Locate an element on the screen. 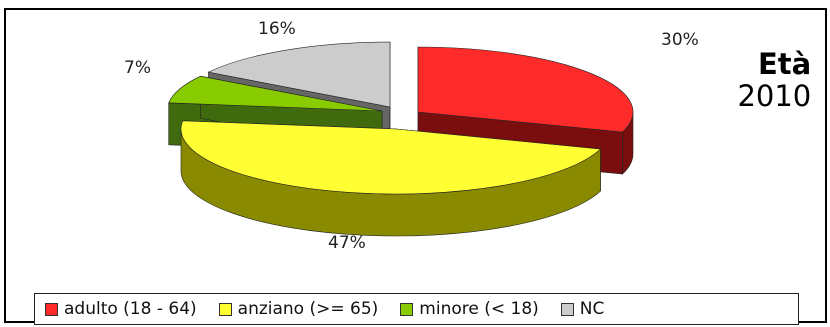 The image size is (830, 327). legend-swatch-adulto is located at coordinates (51, 309).